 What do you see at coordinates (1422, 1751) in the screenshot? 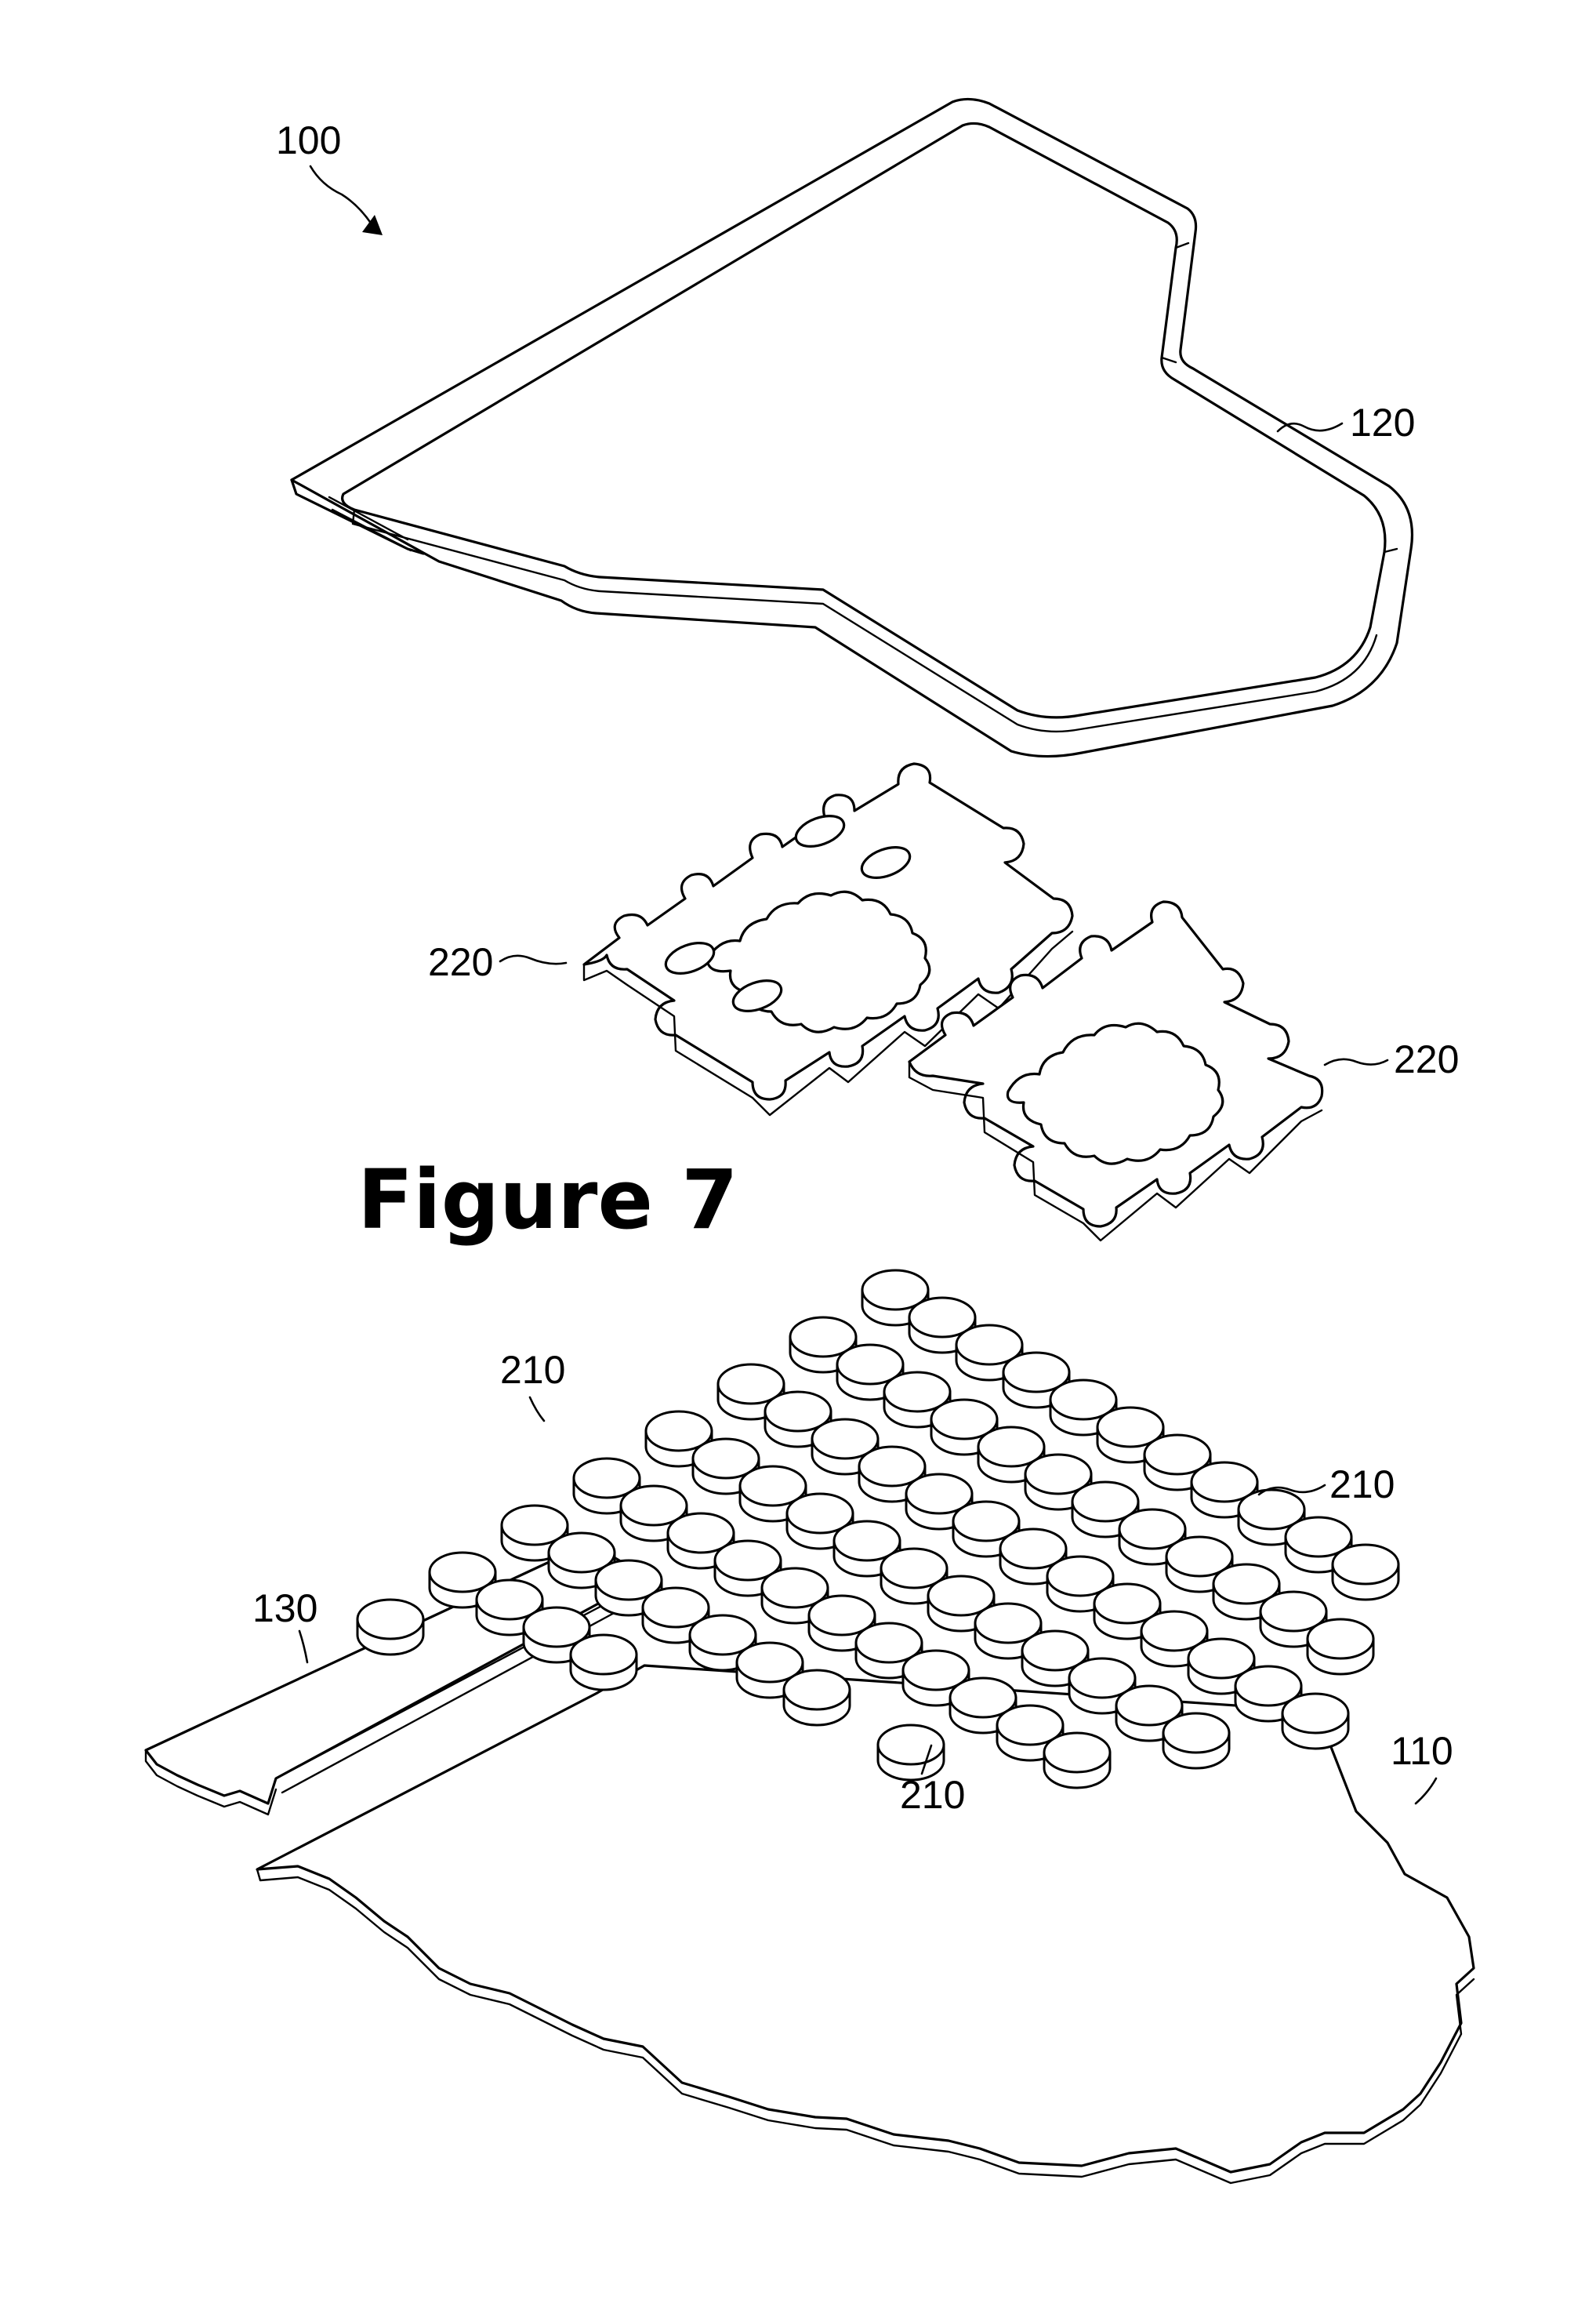
I see `label-110: 110` at bounding box center [1422, 1751].